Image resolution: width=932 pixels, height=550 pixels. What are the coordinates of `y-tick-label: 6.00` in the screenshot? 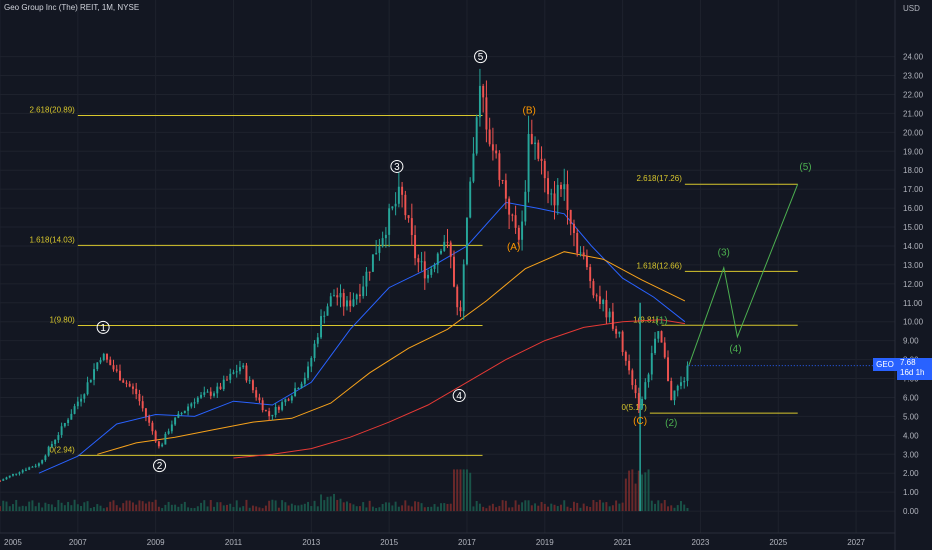 It's located at (911, 397).